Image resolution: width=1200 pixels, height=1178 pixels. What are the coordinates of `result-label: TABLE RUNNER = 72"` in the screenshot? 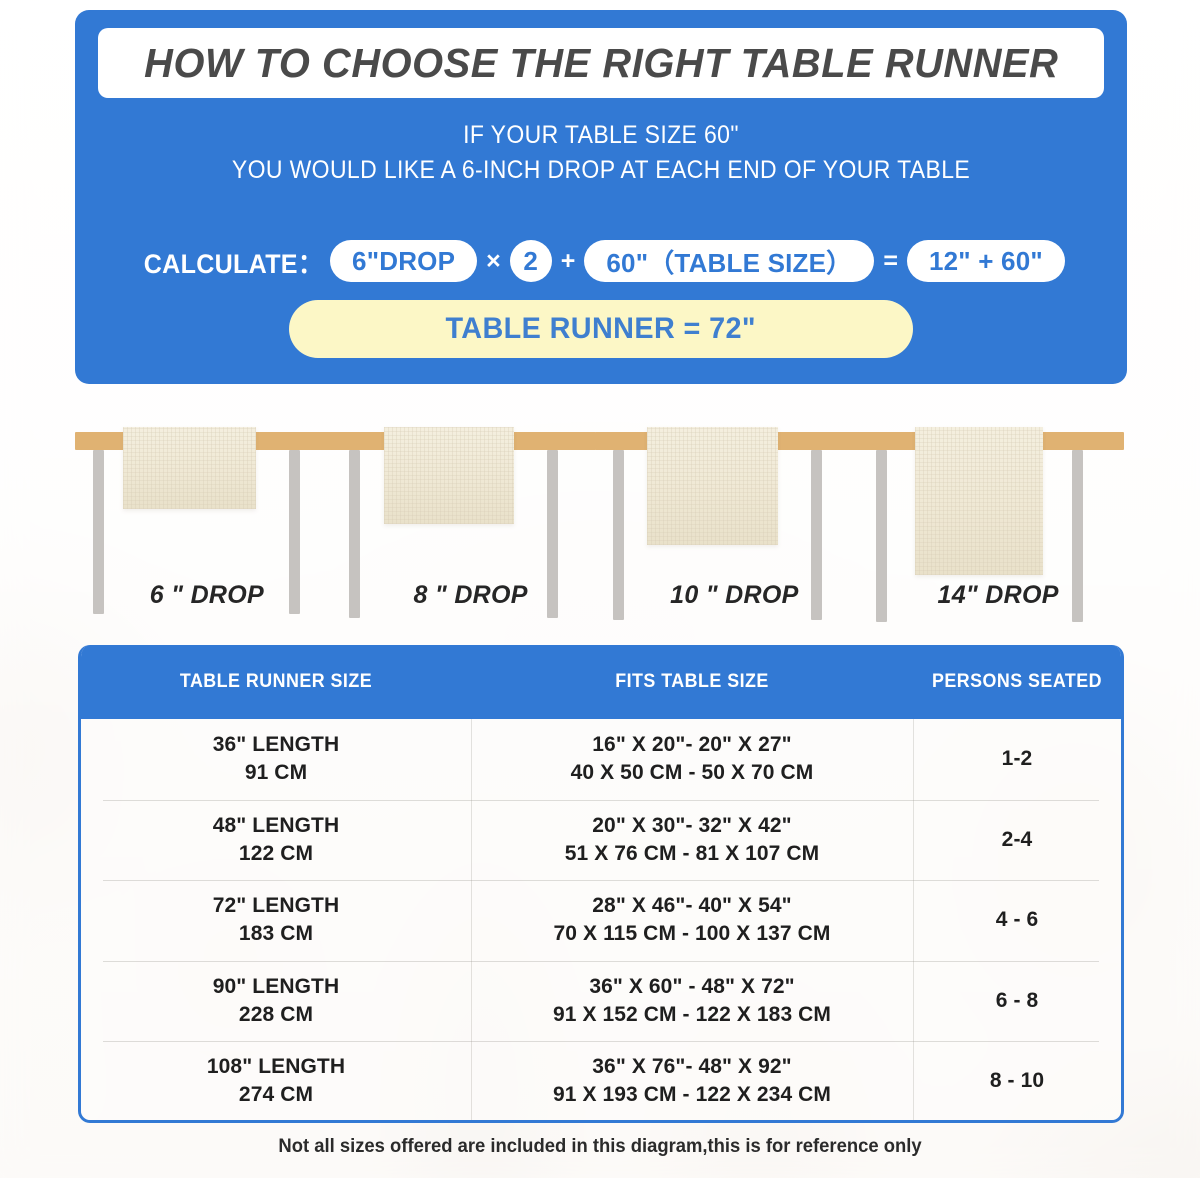 It's located at (601, 328).